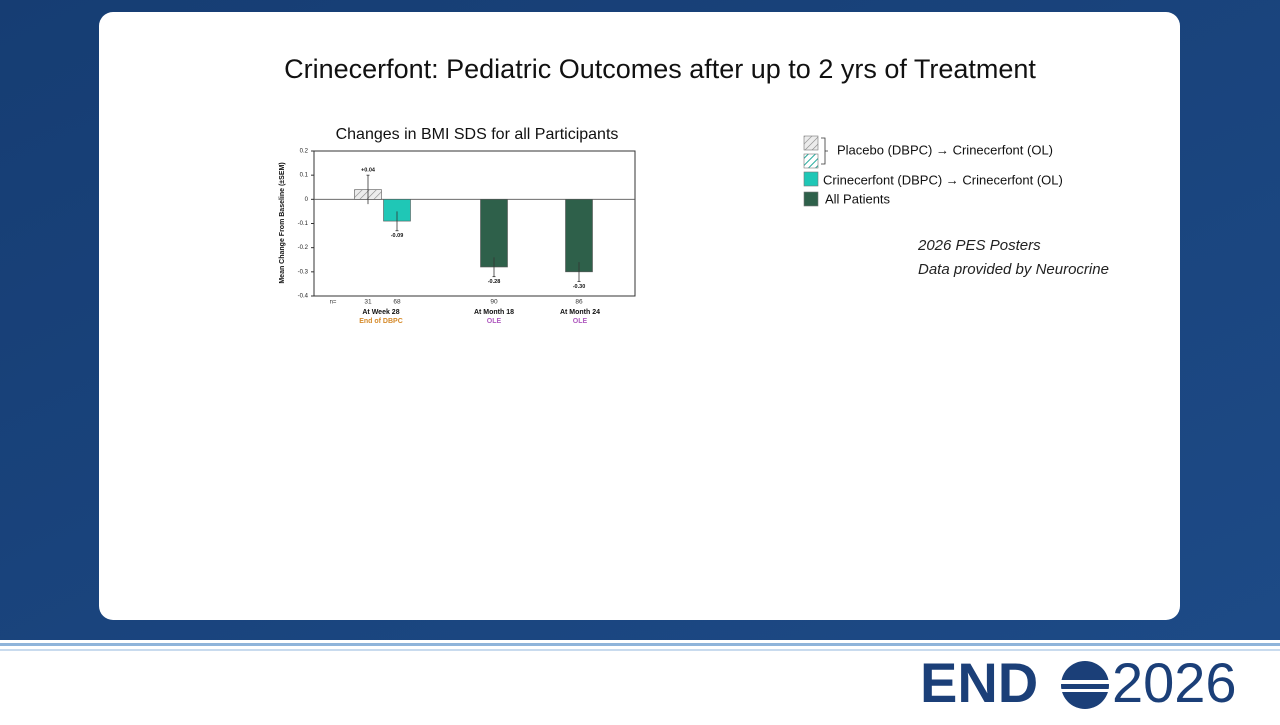 The width and height of the screenshot is (1280, 725). Describe the element at coordinates (979, 682) in the screenshot. I see `logo-text: END` at that location.